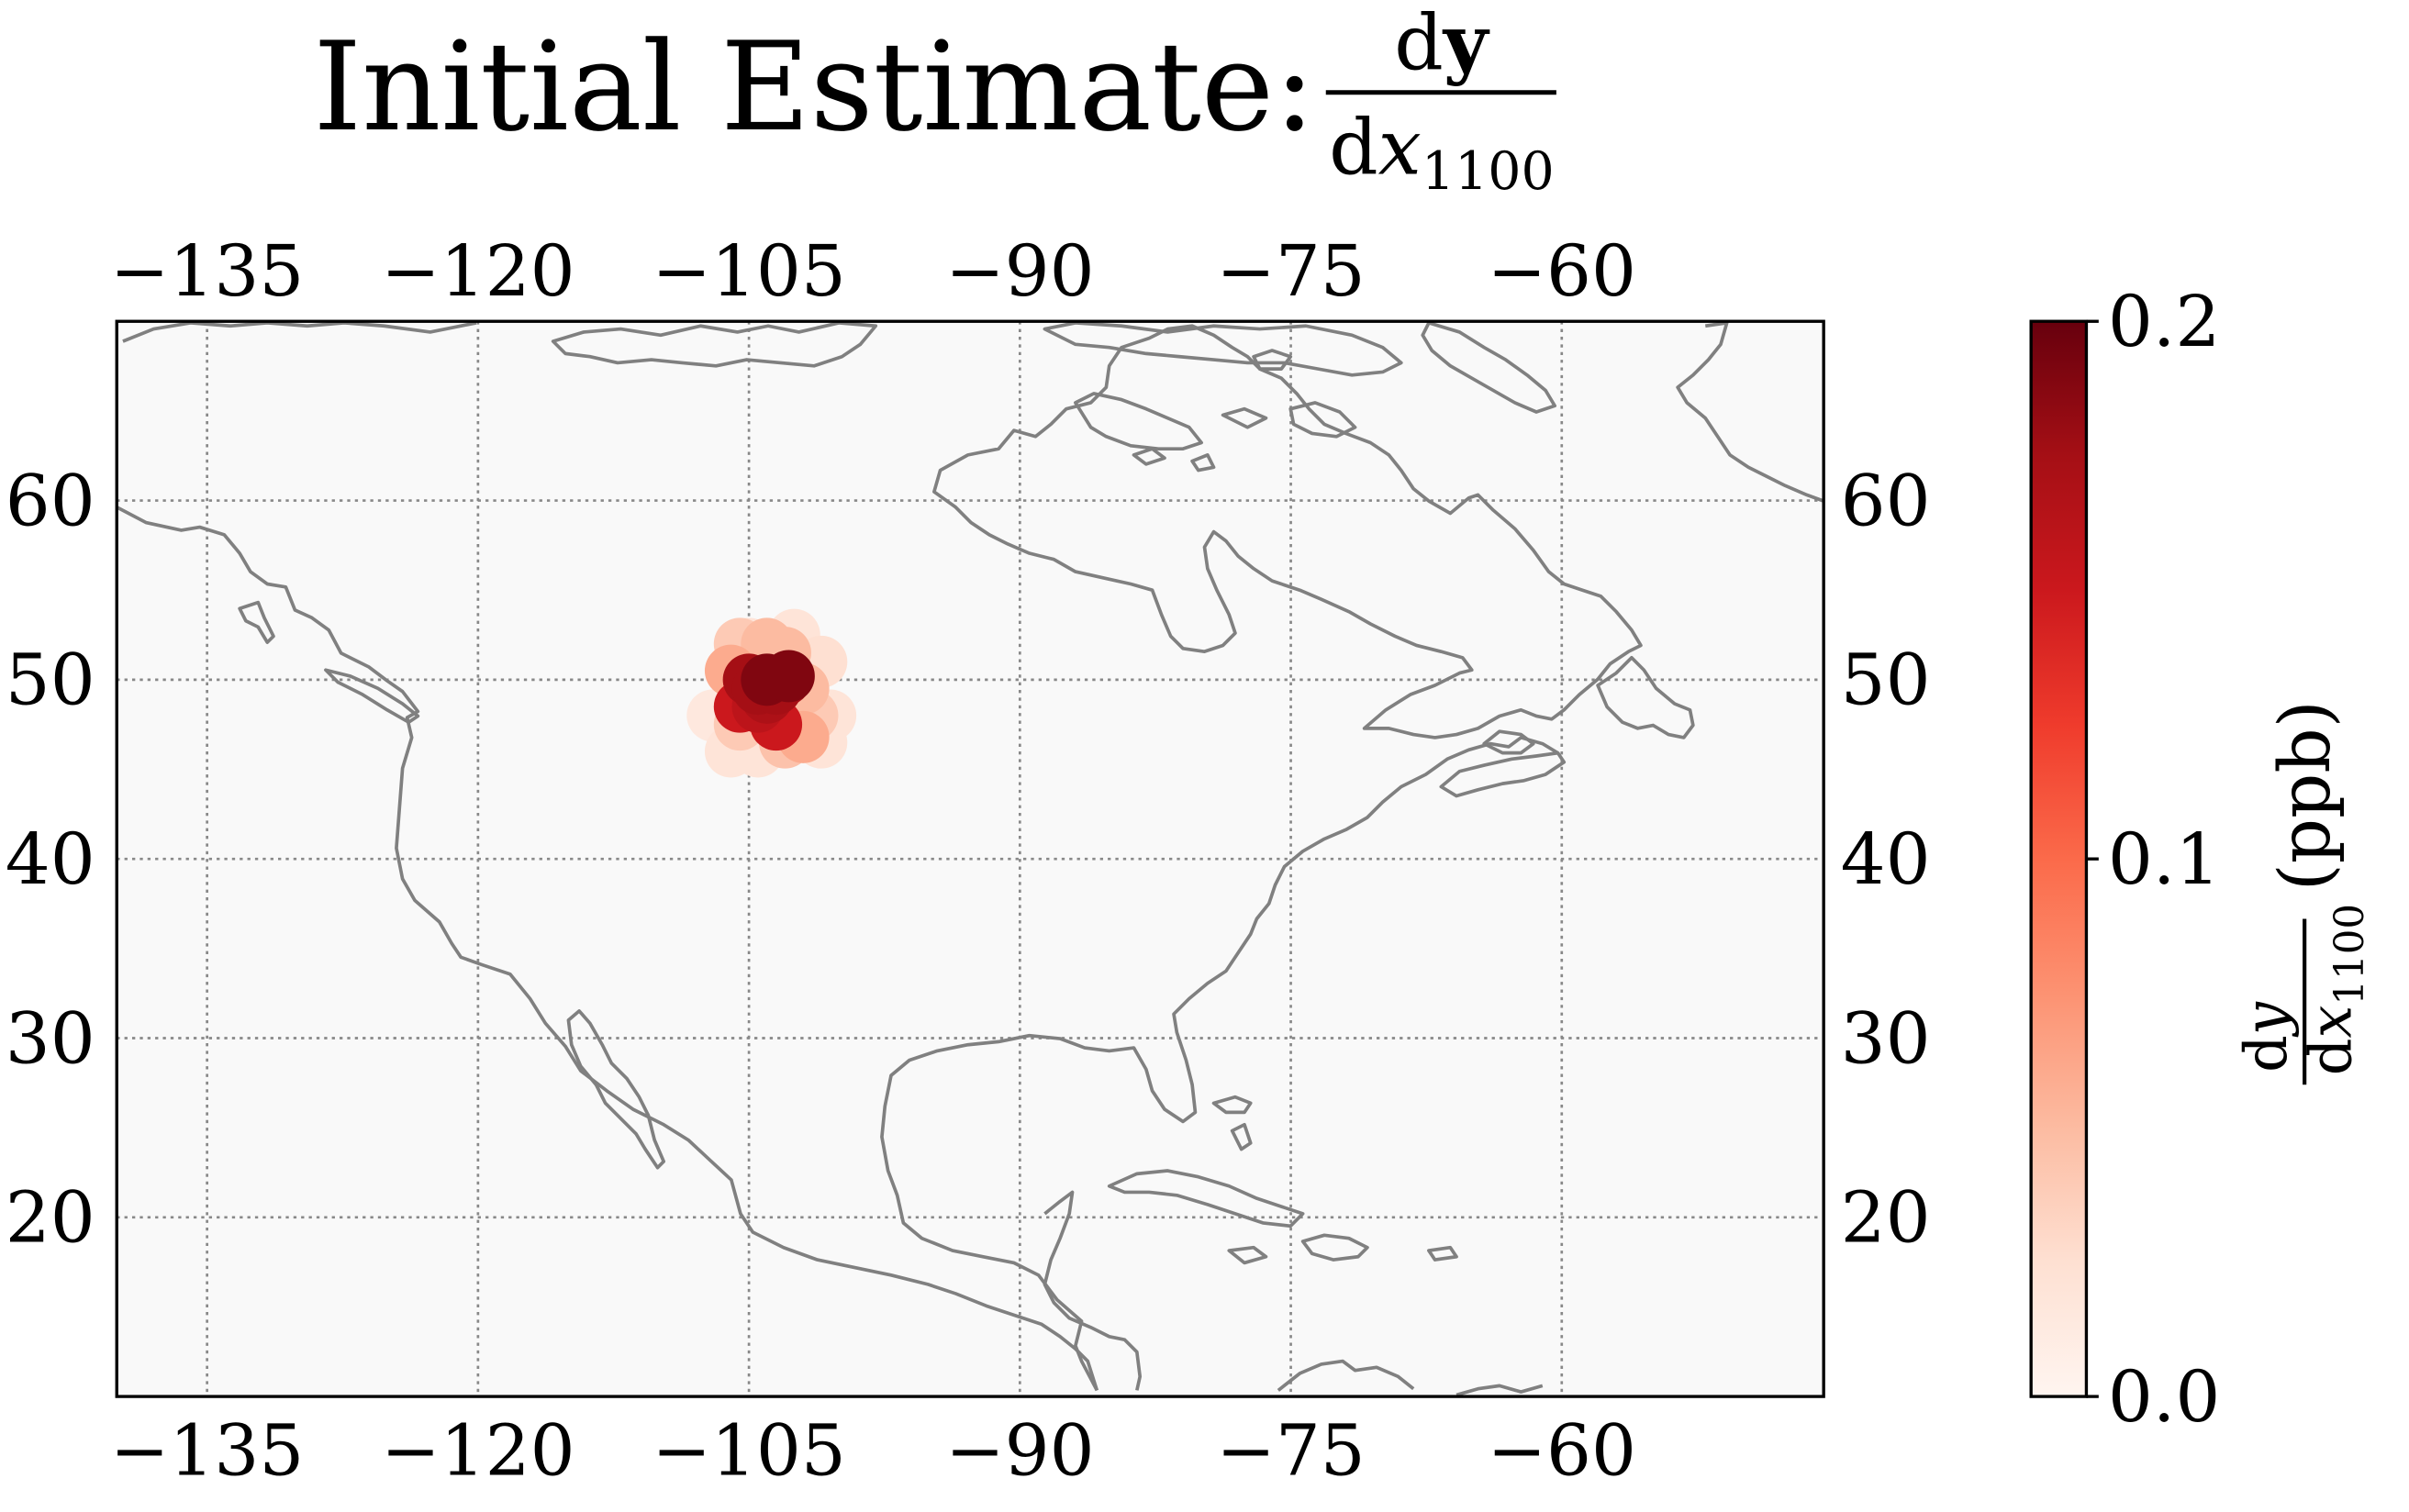  I want to click on coastline-florida-keys, so click(1232, 1105).